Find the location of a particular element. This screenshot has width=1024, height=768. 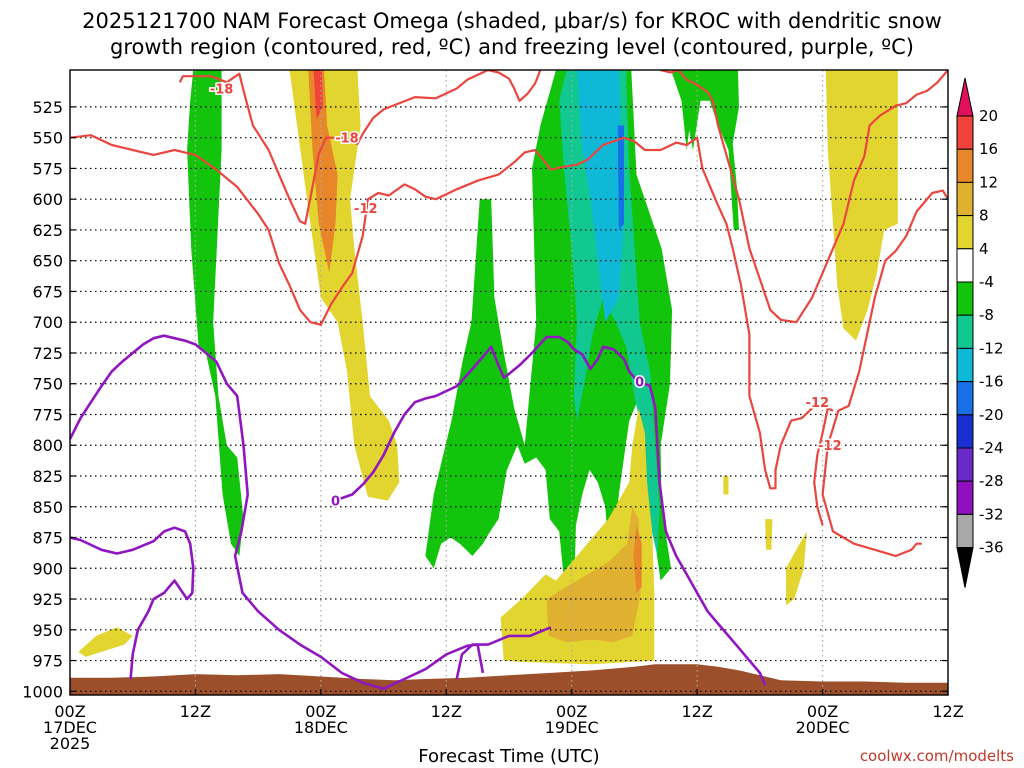

x-tick-label-60-0: 12Z is located at coordinates (696, 711).